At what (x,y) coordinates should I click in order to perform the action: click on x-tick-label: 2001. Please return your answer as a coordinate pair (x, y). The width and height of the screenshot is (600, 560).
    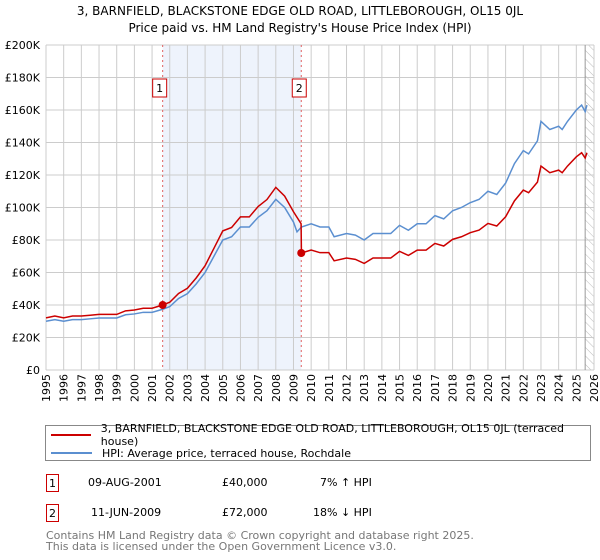
    Looking at the image, I should click on (152, 388).